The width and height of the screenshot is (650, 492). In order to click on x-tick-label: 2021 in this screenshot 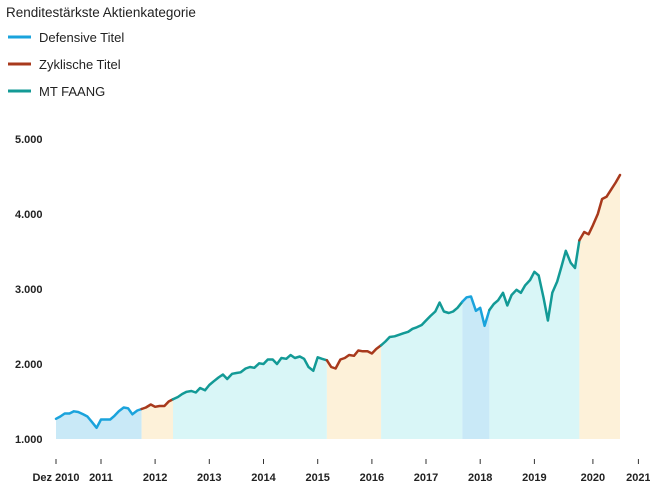, I will do `click(638, 478)`.